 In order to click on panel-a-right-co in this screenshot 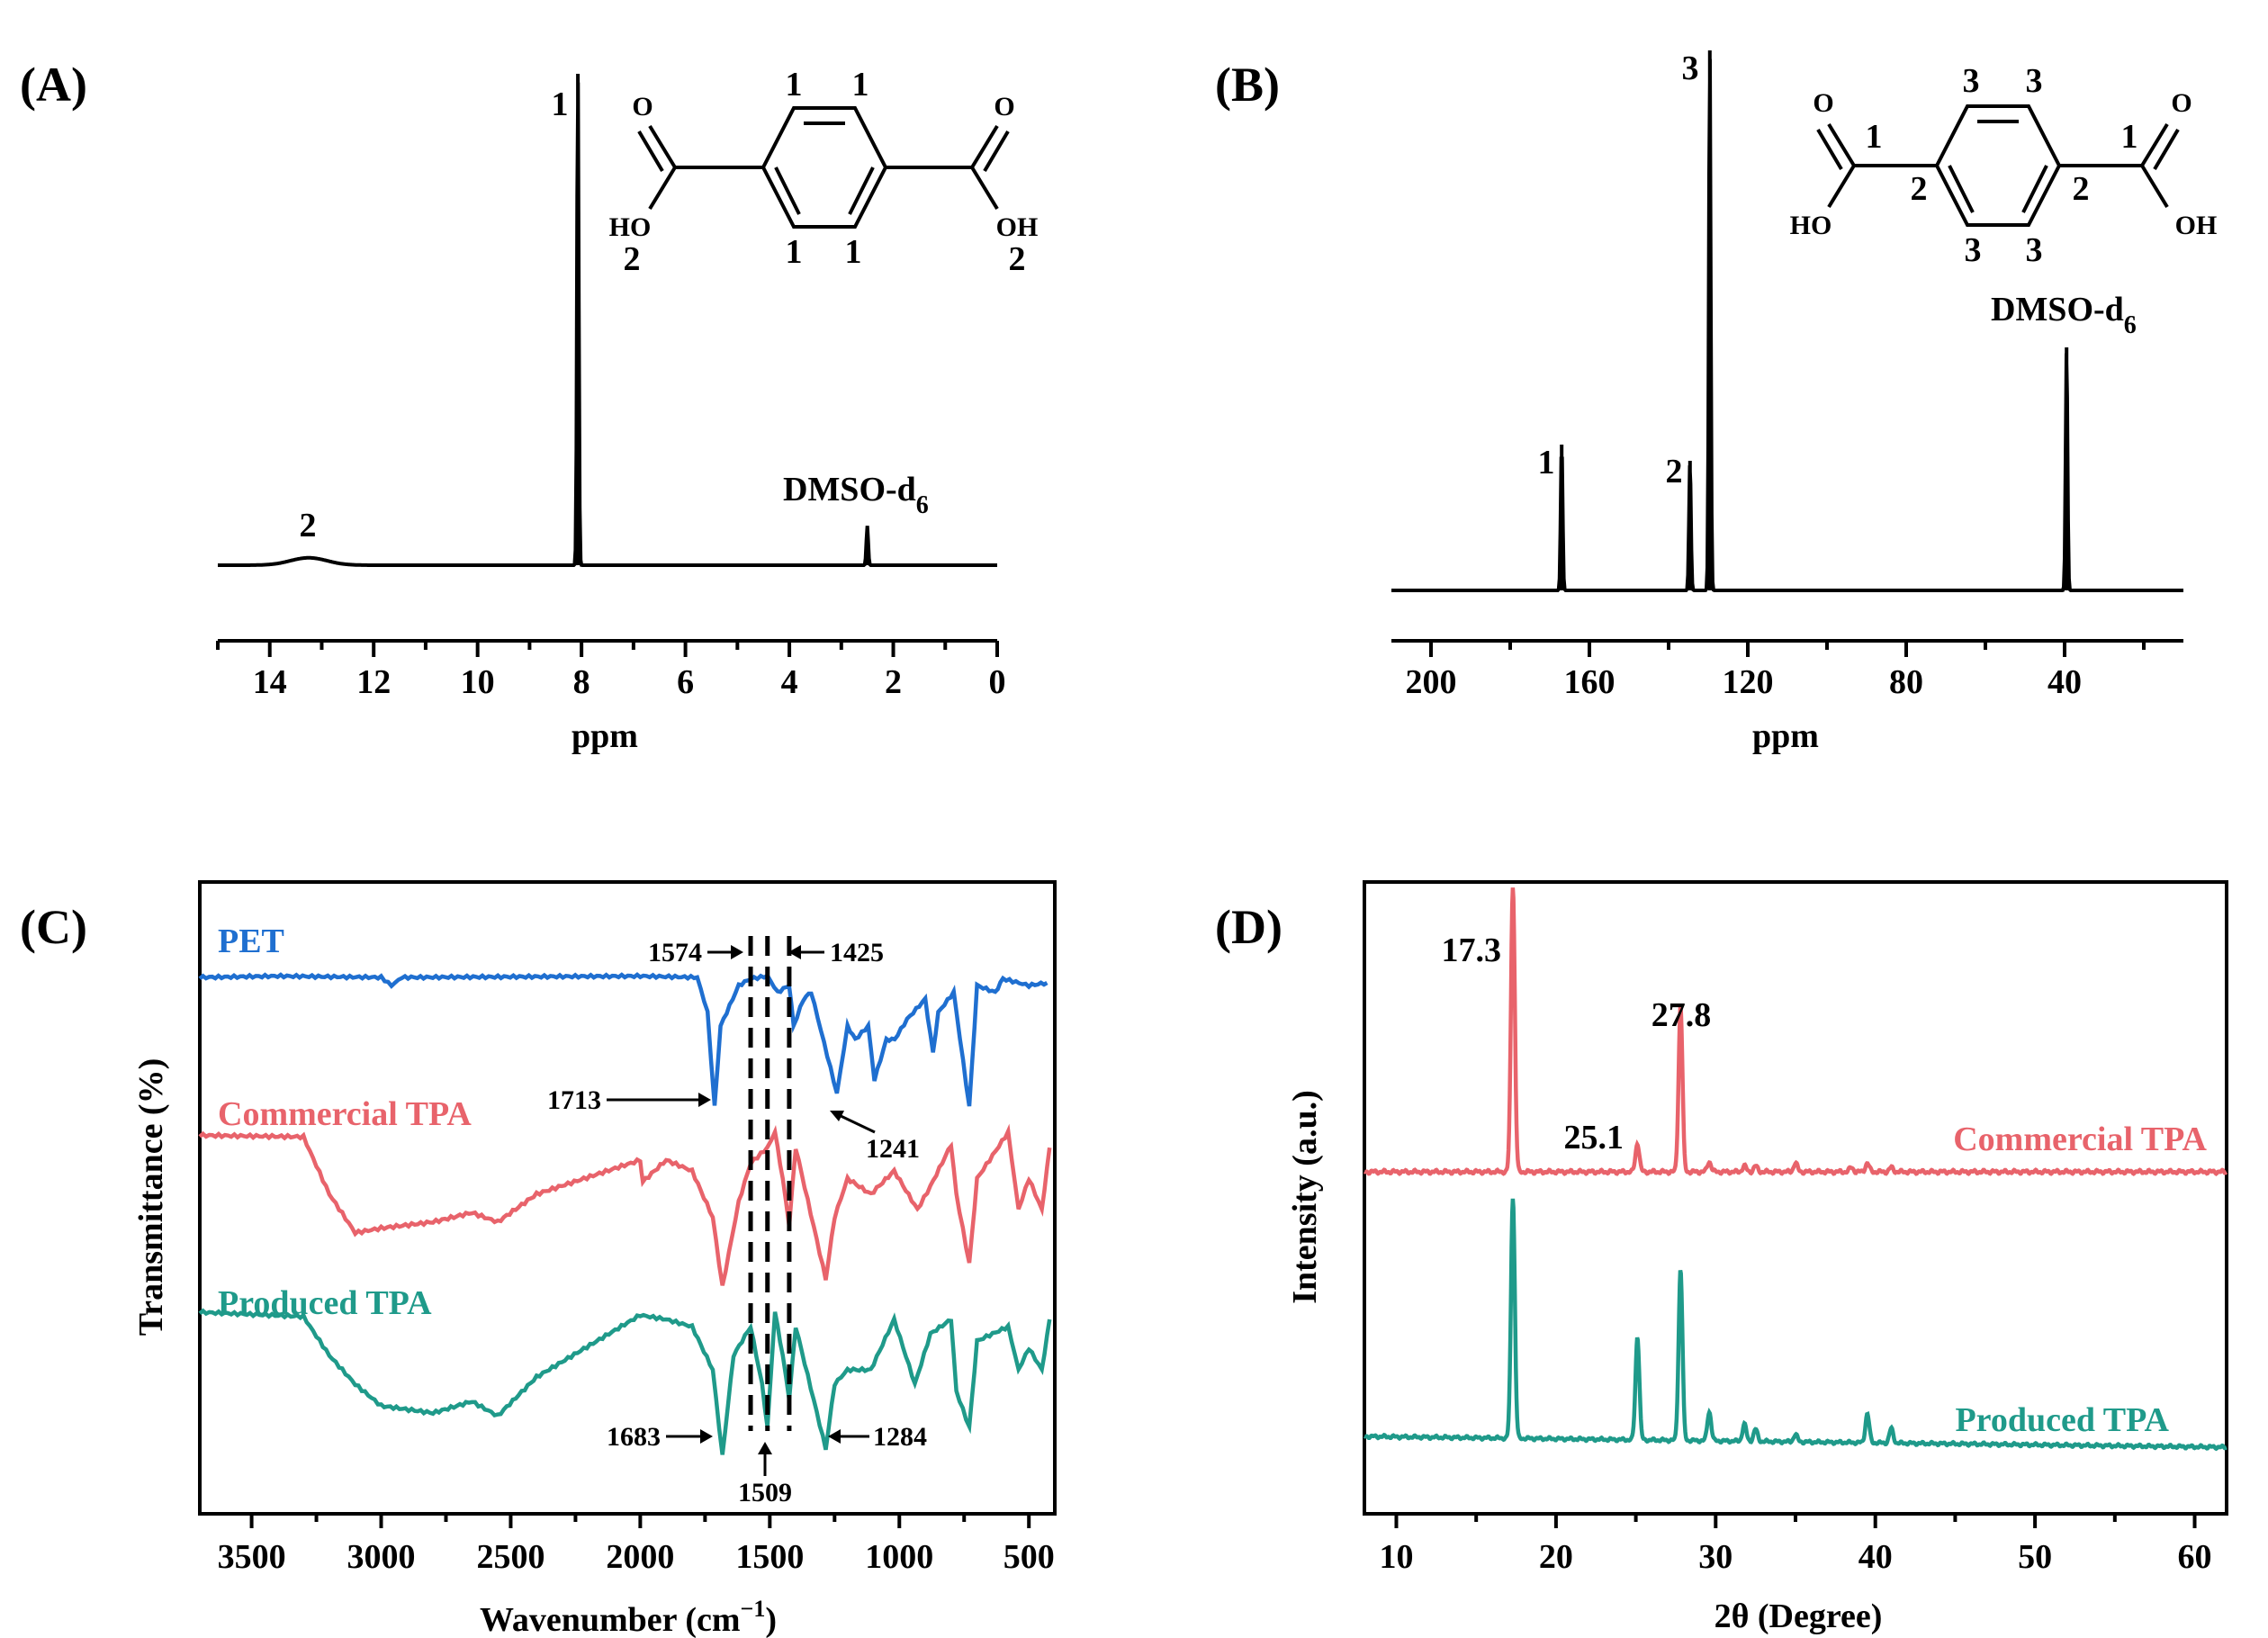, I will do `click(984, 146)`.